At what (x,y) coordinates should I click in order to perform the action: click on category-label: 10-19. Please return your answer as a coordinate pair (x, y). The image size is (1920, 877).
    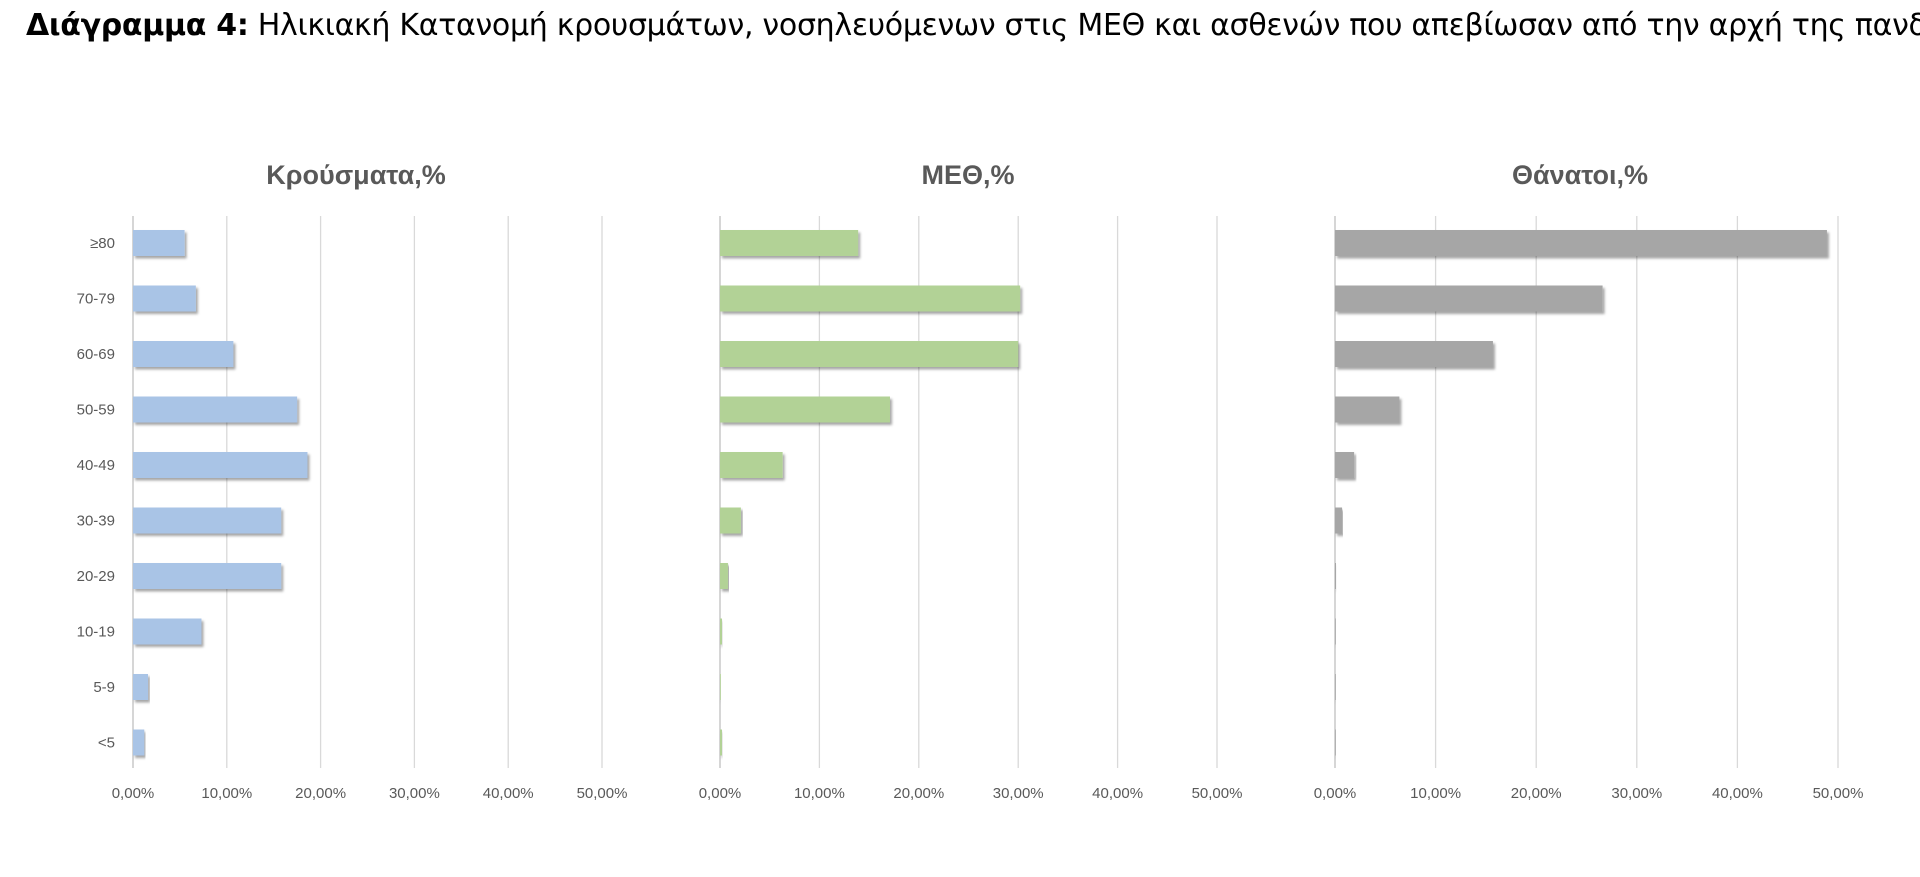
    Looking at the image, I should click on (96, 632).